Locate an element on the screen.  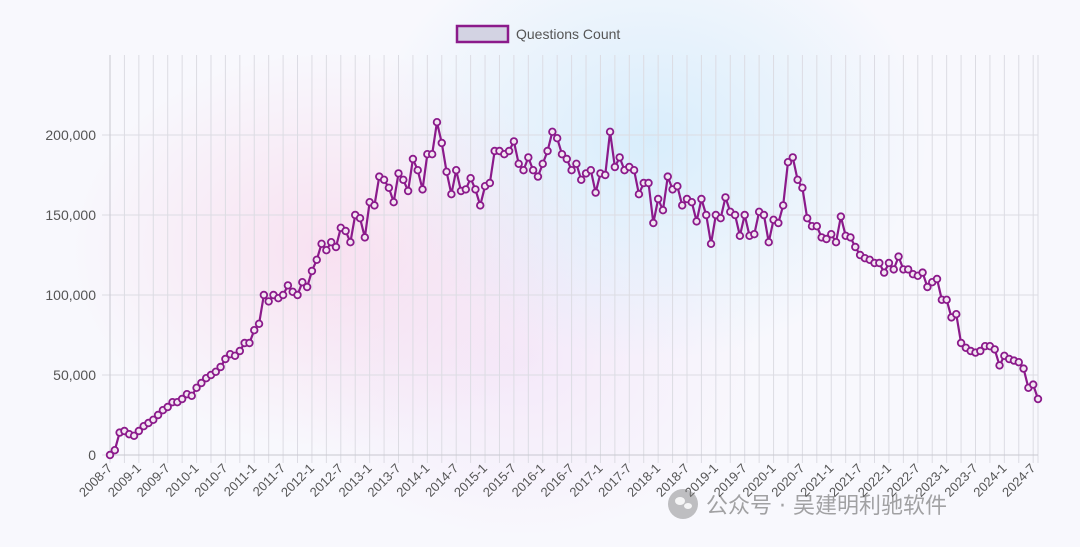
legend-swatch is located at coordinates (482, 34).